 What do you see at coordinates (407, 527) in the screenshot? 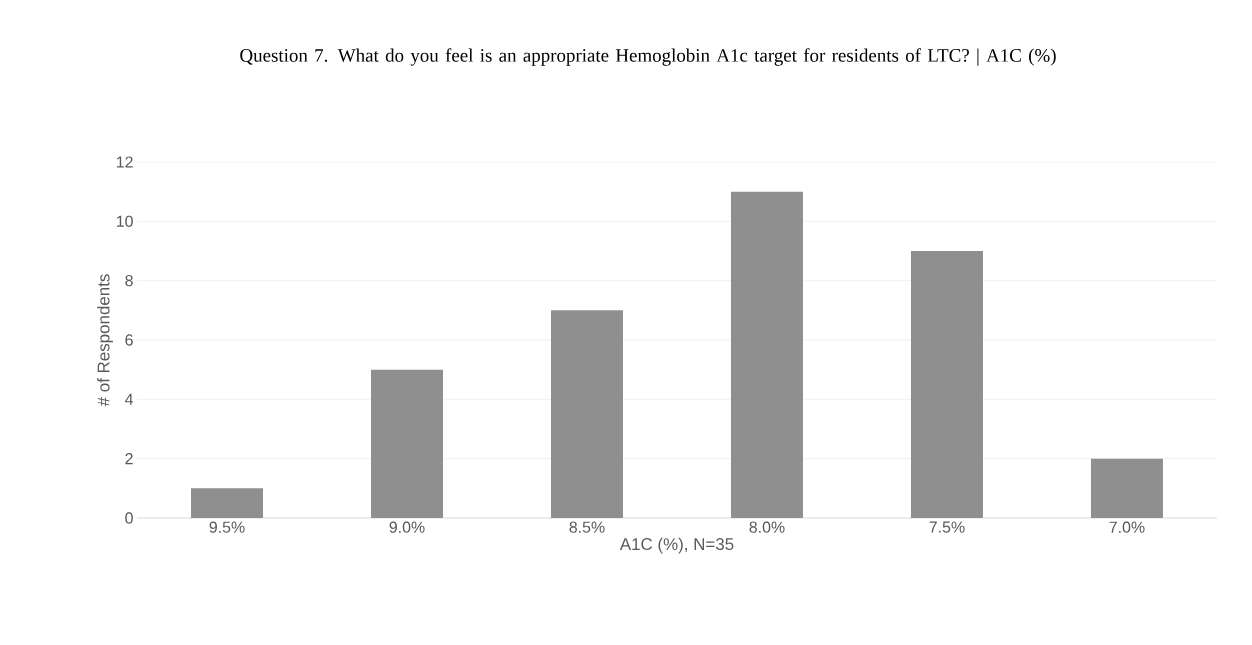
I see `x-tick-label: 9.0%` at bounding box center [407, 527].